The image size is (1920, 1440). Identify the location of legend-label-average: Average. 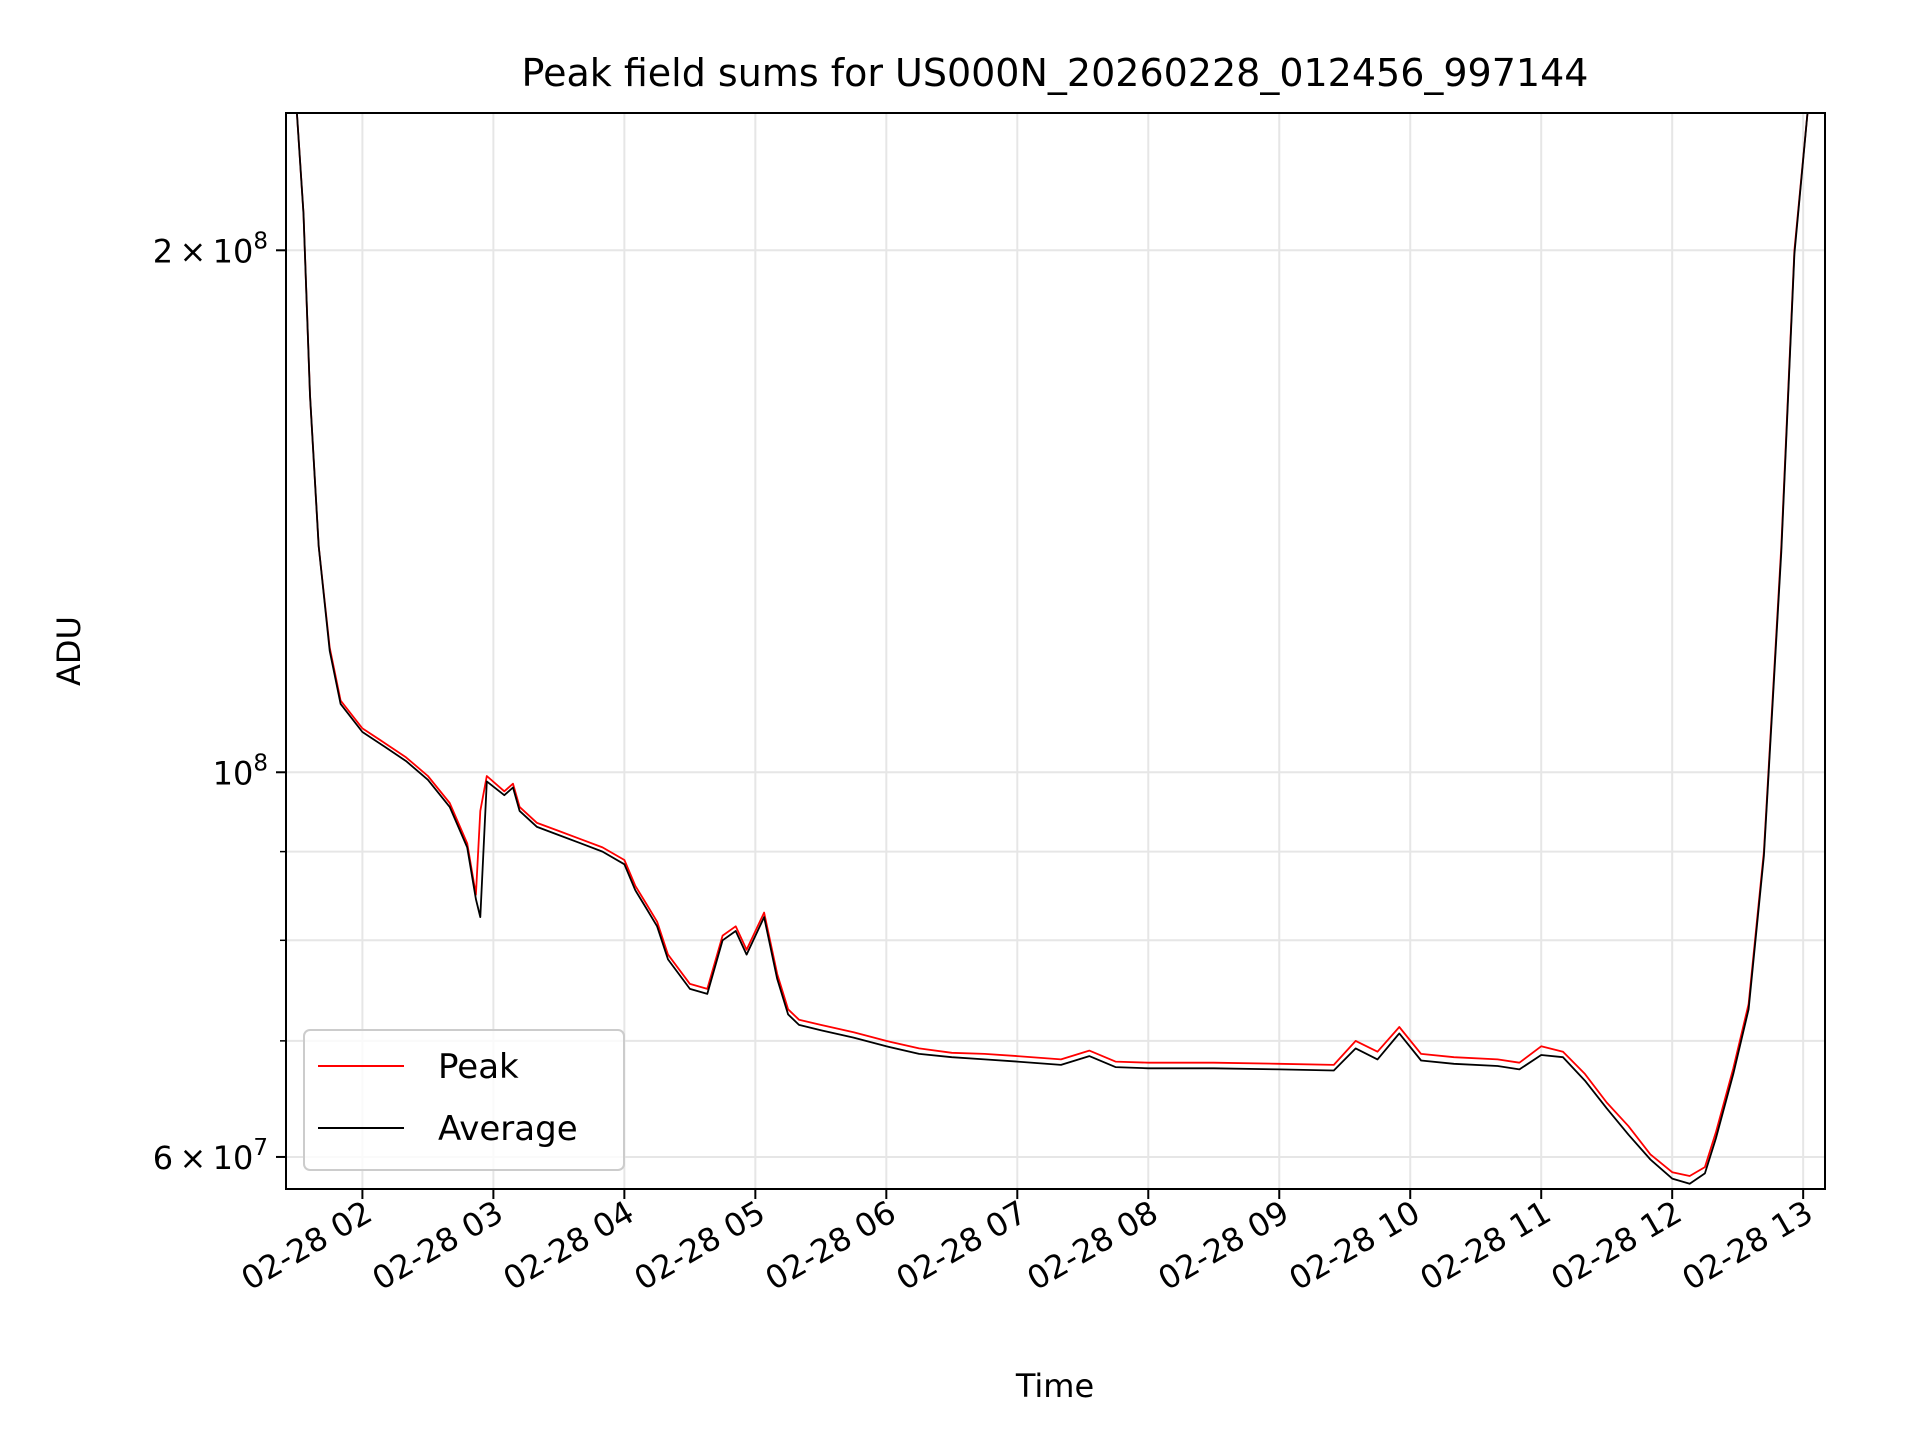
(508, 1129).